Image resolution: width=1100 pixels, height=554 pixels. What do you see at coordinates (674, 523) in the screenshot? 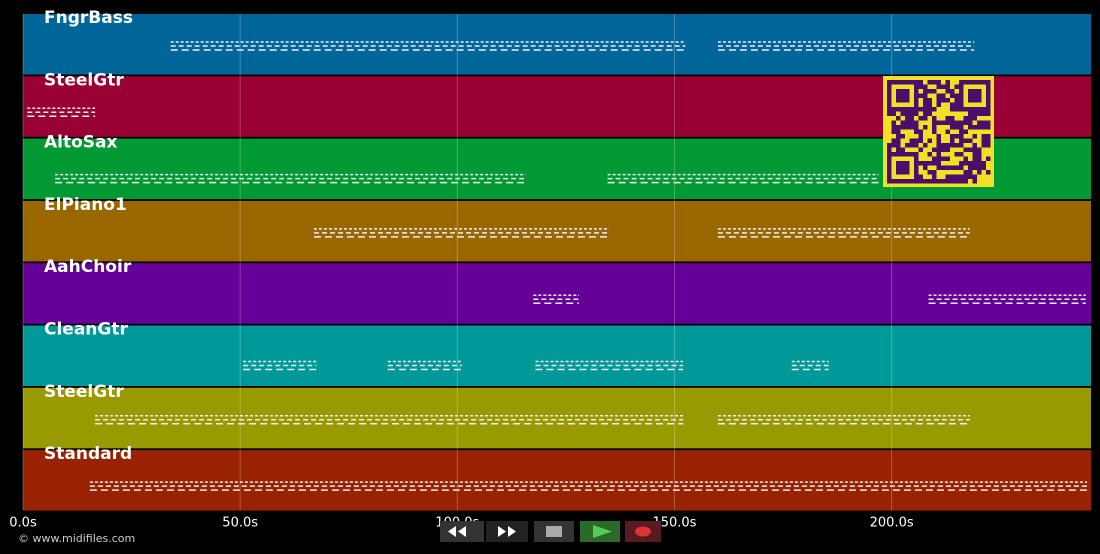
I see `x-tick-label: 150.0s` at bounding box center [674, 523].